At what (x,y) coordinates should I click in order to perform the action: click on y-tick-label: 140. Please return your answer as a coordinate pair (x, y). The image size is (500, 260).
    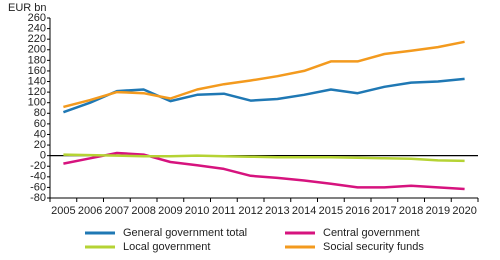
    Looking at the image, I should click on (37, 81).